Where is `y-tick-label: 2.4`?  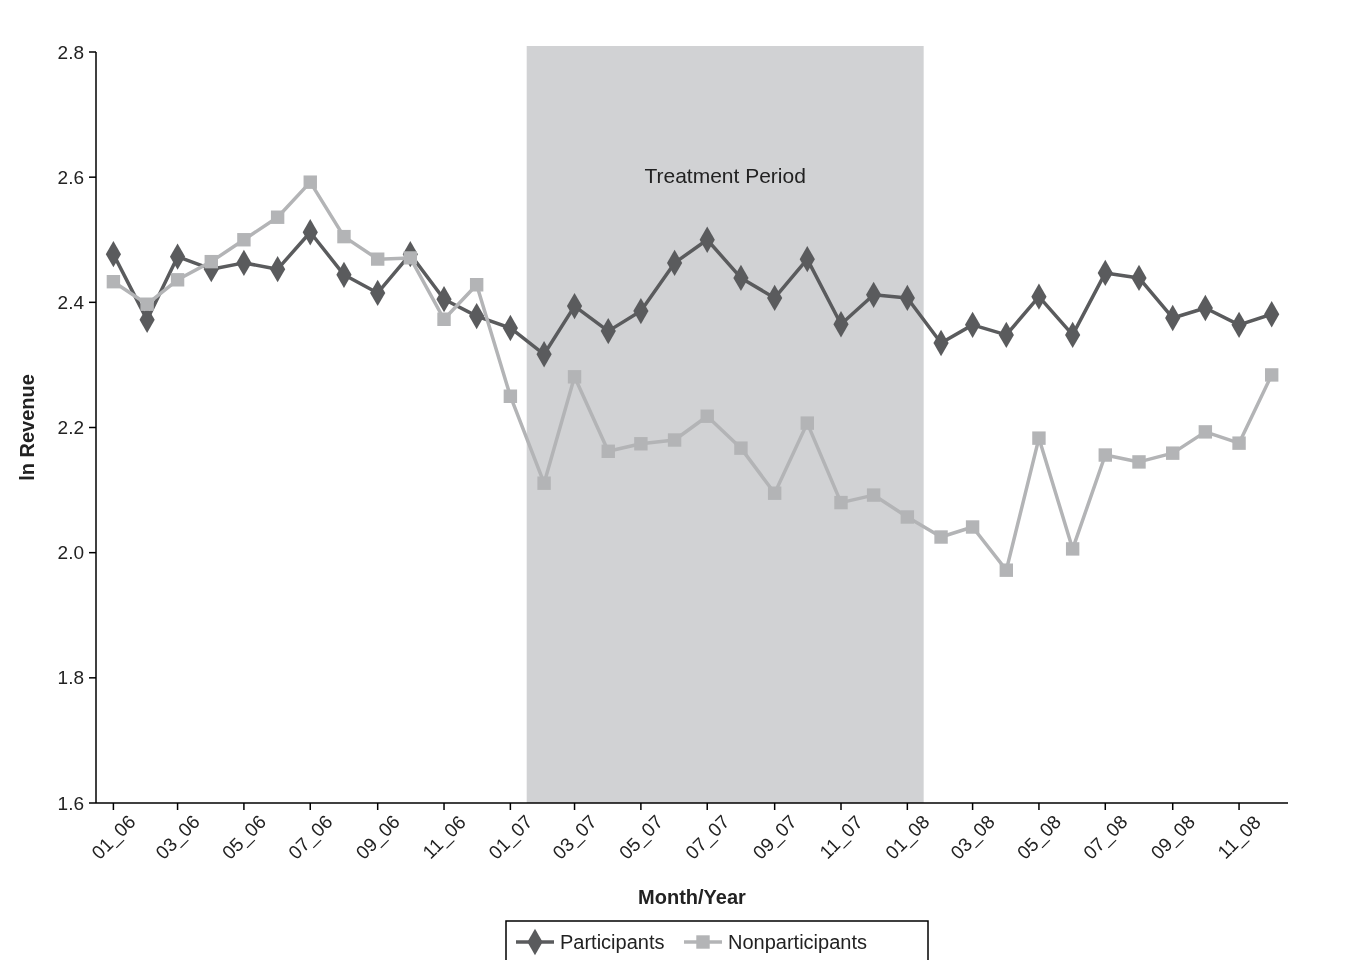 y-tick-label: 2.4 is located at coordinates (71, 302).